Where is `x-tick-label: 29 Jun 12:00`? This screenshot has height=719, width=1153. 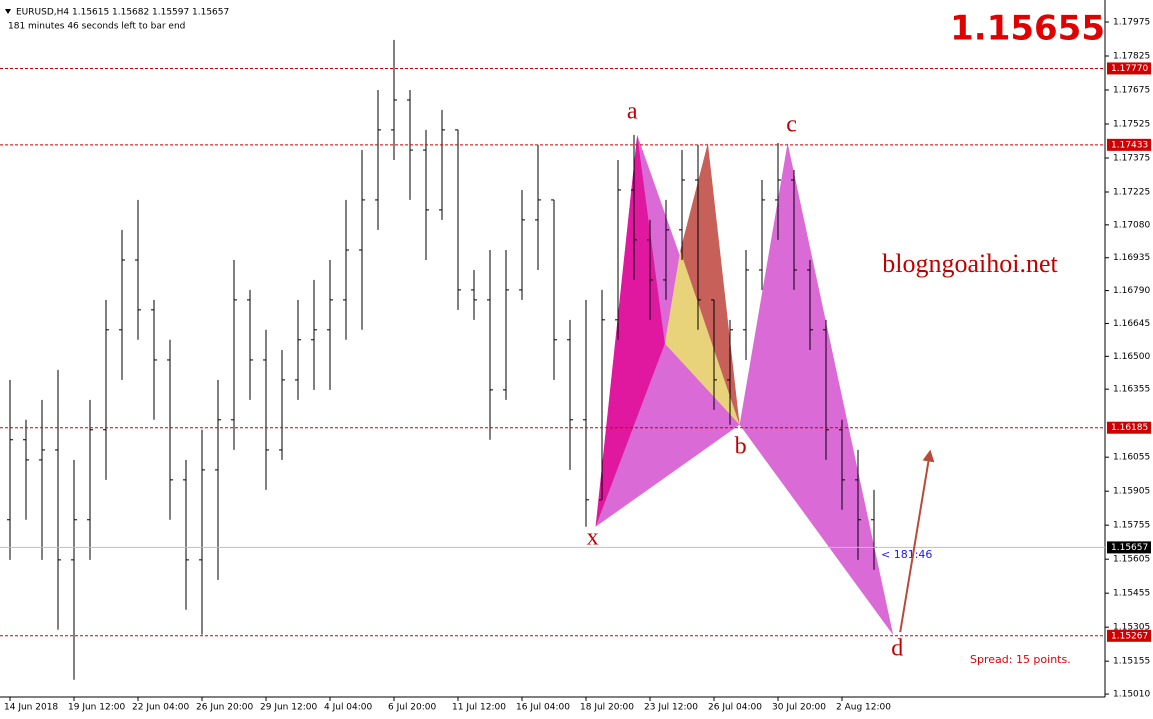
x-tick-label: 29 Jun 12:00 is located at coordinates (288, 708).